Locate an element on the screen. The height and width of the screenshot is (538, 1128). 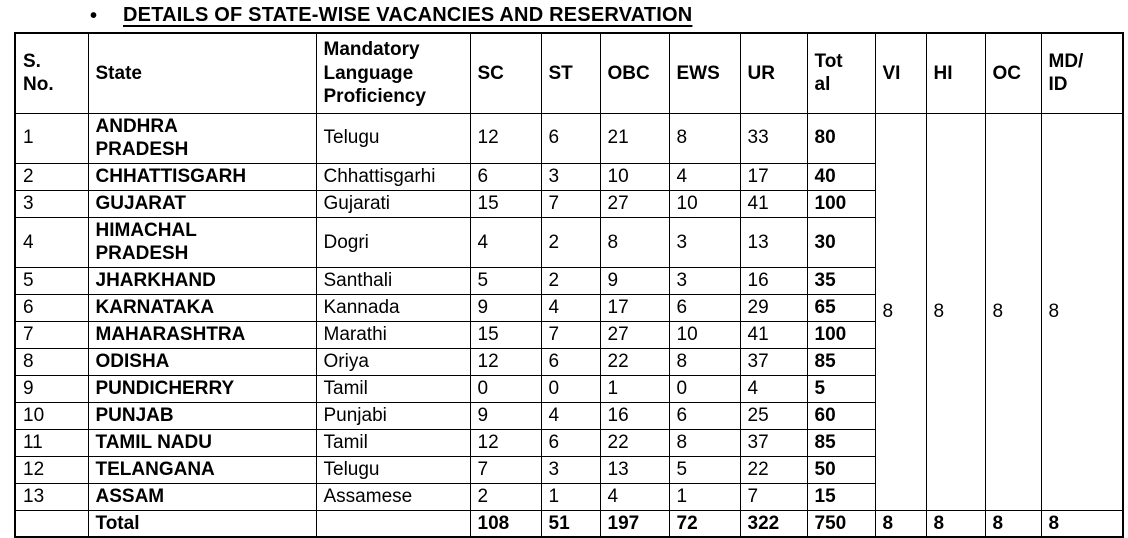
cell-oc: 8 is located at coordinates (1013, 523).